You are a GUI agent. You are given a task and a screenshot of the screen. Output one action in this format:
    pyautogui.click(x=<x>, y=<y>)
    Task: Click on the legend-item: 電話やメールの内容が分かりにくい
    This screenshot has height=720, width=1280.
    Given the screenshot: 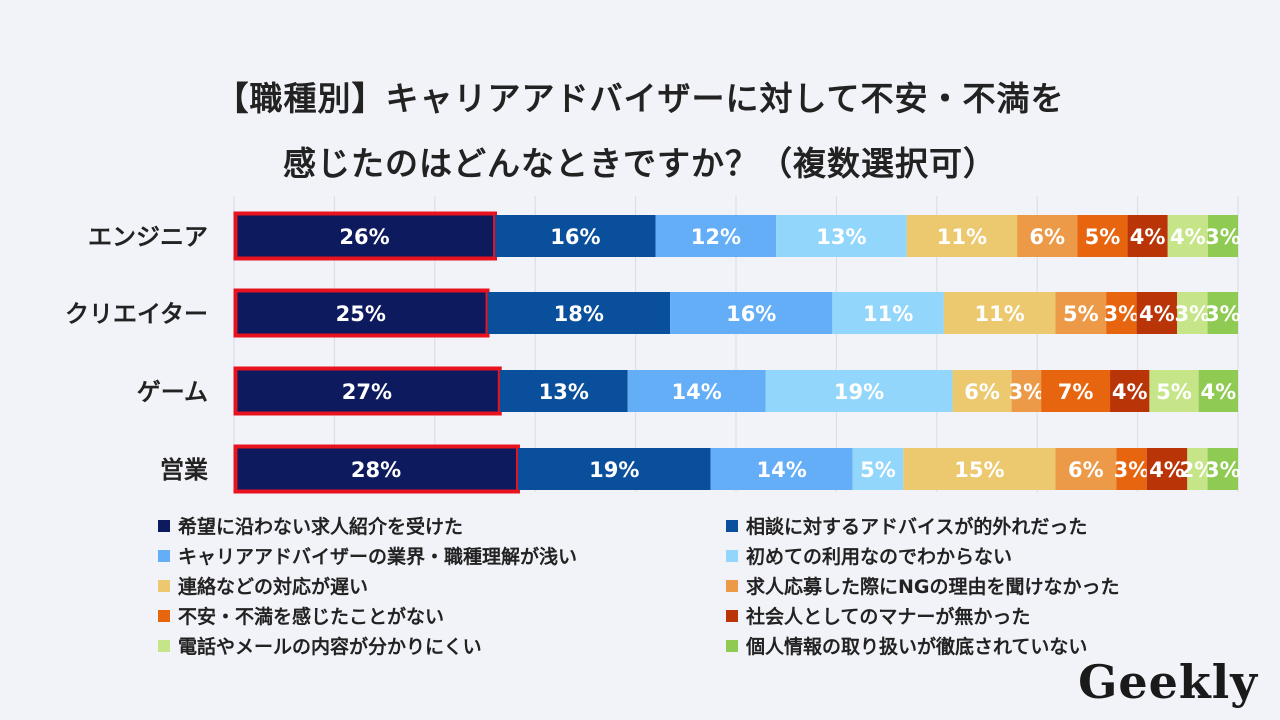 What is the action you would take?
    pyautogui.click(x=320, y=645)
    